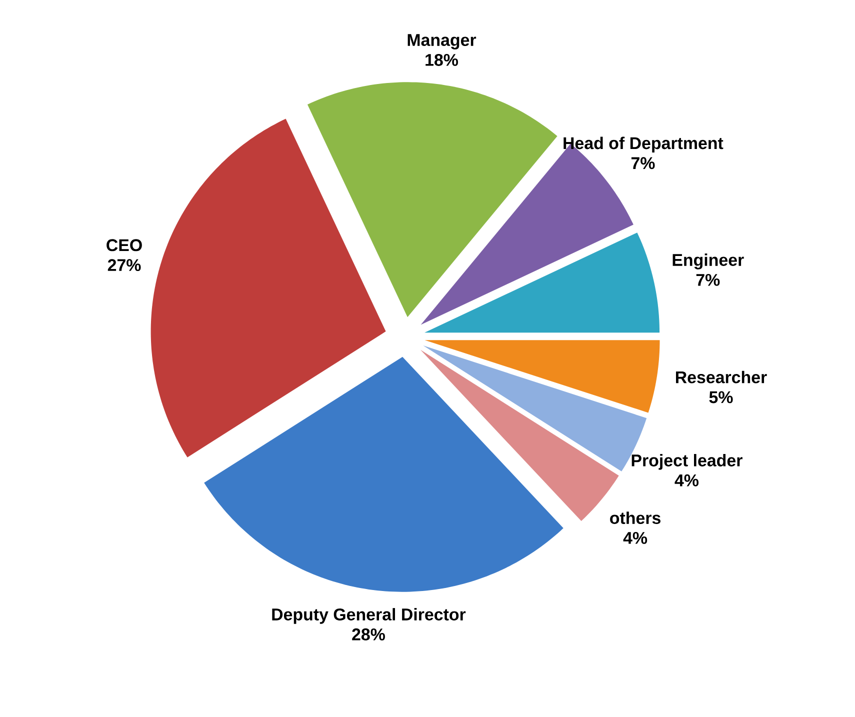 The height and width of the screenshot is (717, 855). Describe the element at coordinates (369, 616) in the screenshot. I see `slice-label: Deputy General Director` at that location.